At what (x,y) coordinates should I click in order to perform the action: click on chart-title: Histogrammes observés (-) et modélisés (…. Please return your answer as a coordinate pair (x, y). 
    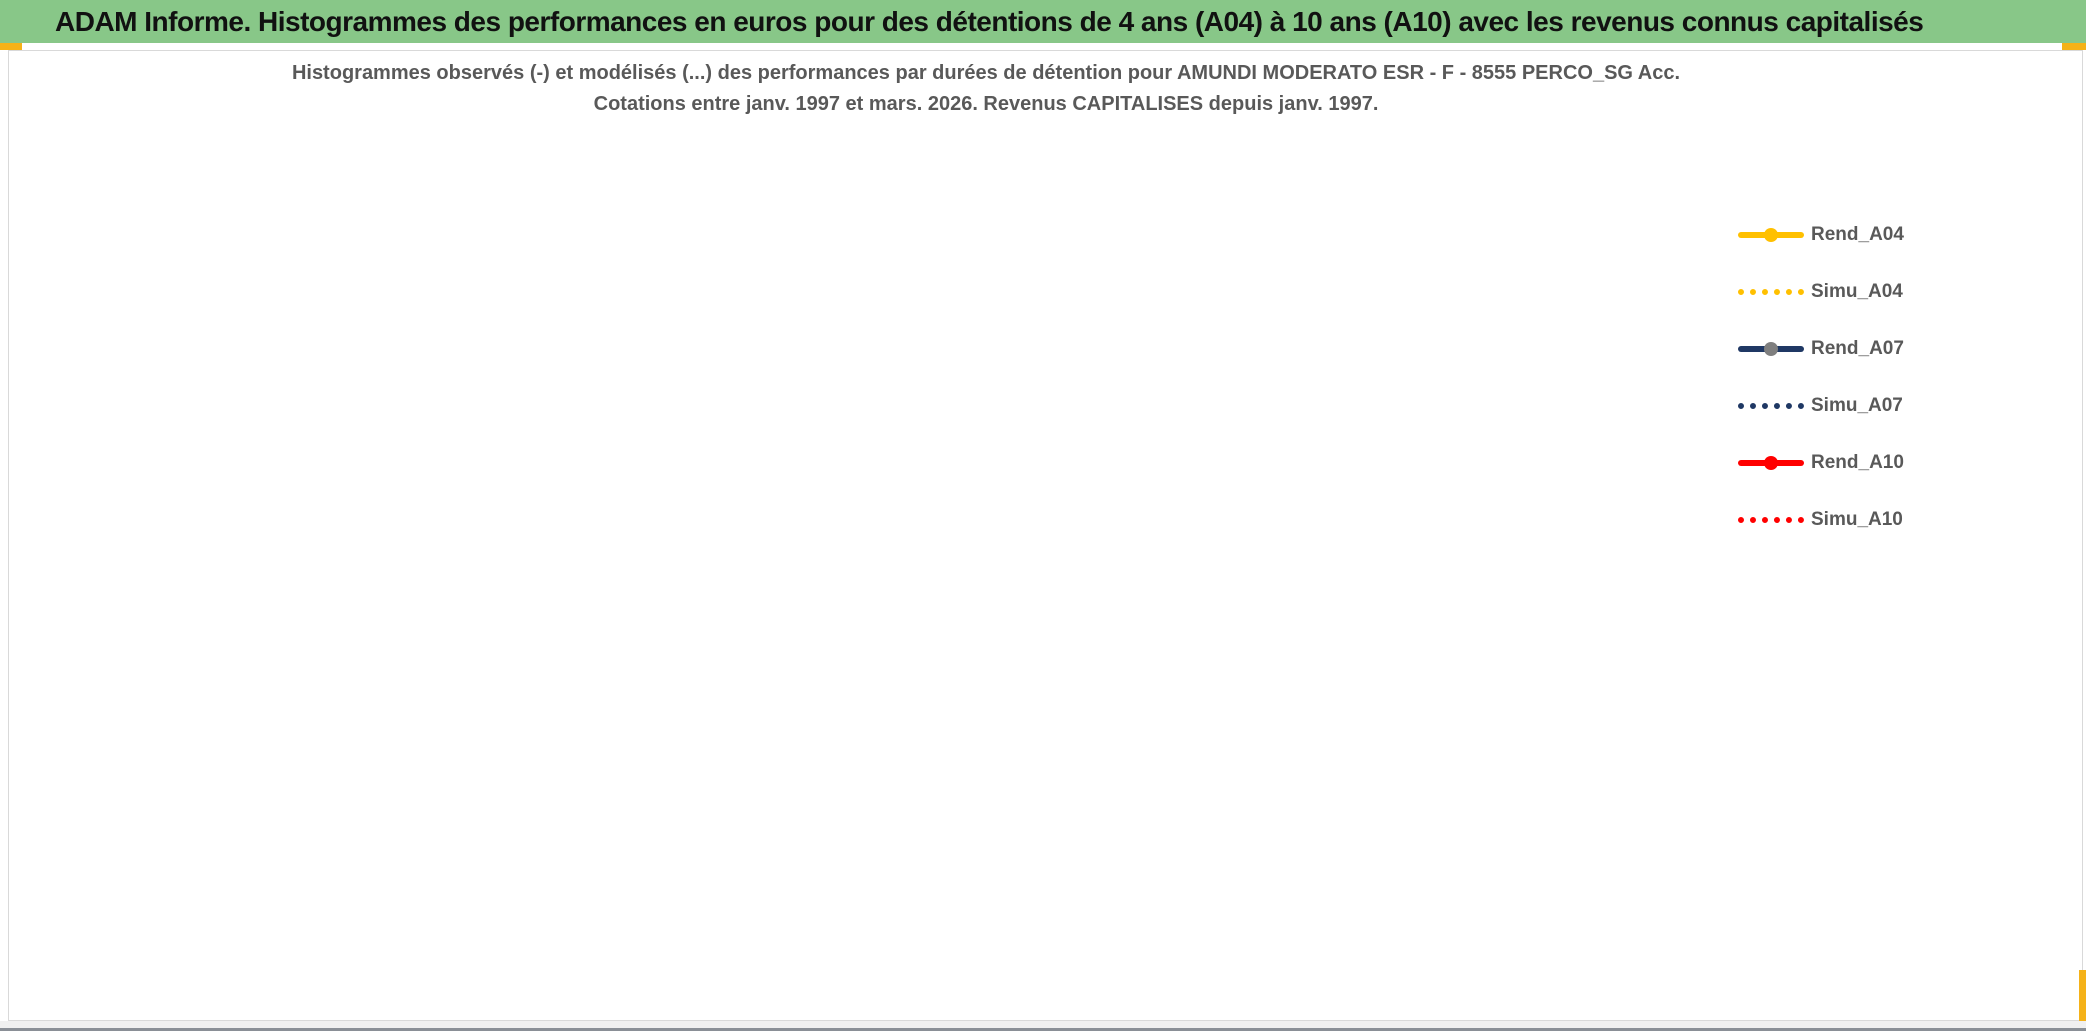
    Looking at the image, I should click on (986, 73).